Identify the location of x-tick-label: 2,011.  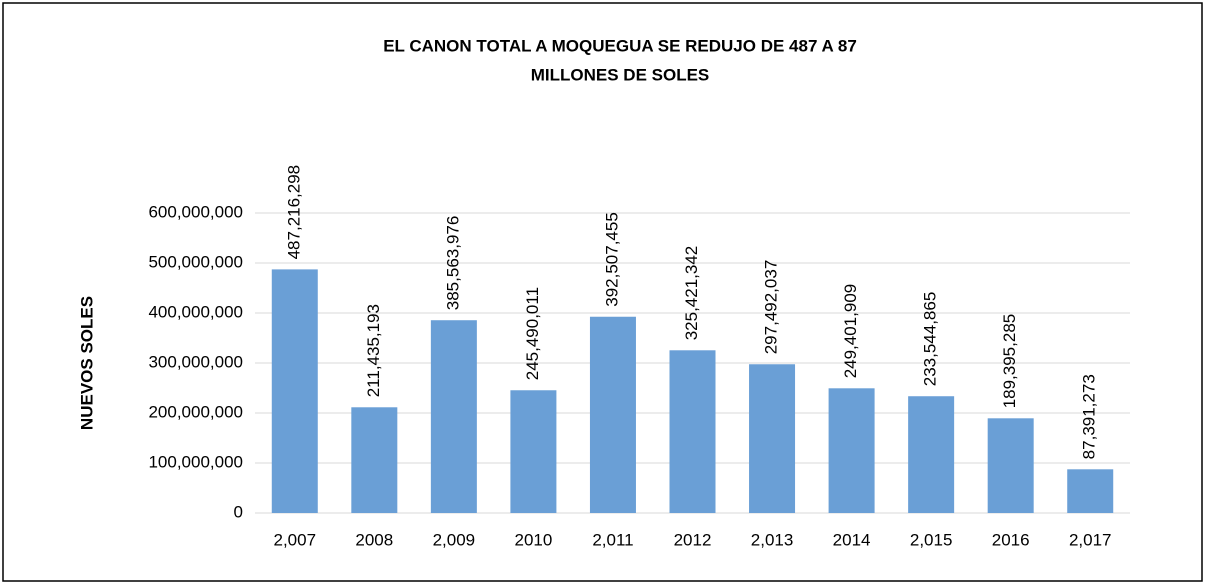
(612, 539).